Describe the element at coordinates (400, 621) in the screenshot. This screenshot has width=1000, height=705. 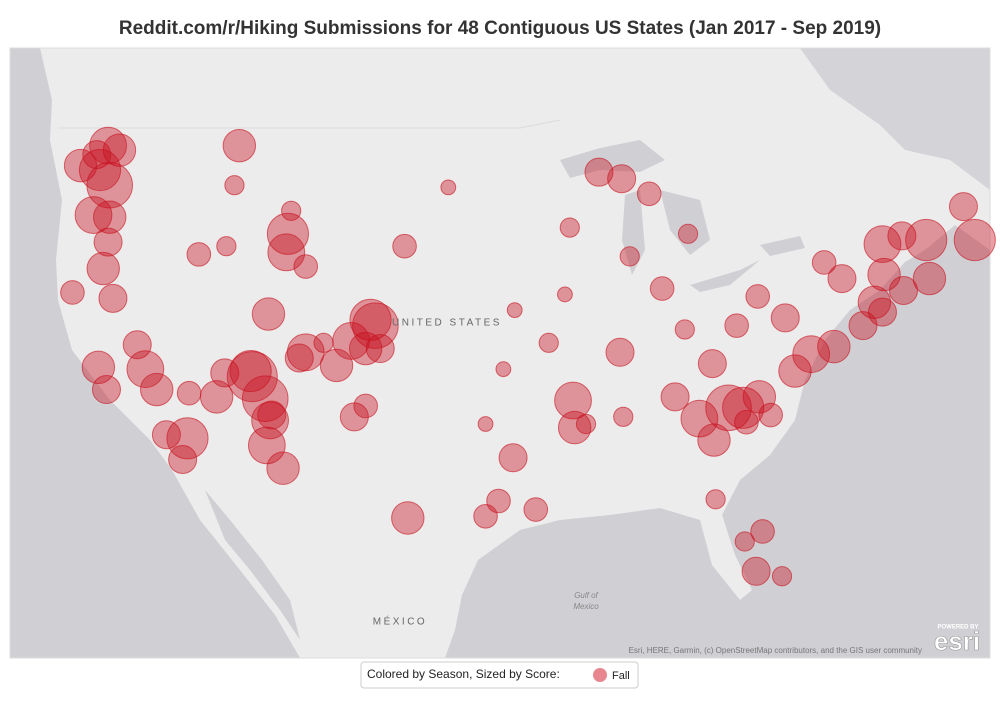
I see `country-label: MÉXICO` at that location.